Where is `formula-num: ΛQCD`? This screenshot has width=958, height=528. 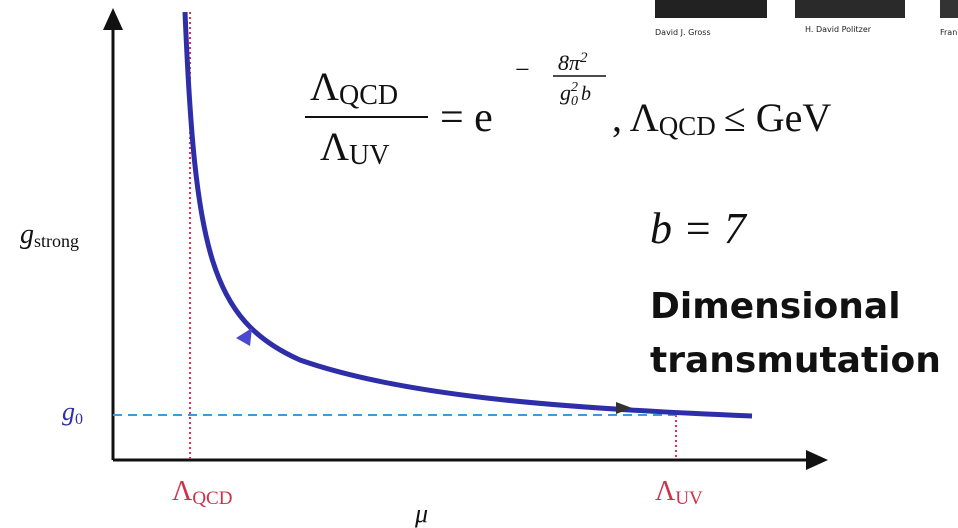 formula-num: ΛQCD is located at coordinates (354, 87).